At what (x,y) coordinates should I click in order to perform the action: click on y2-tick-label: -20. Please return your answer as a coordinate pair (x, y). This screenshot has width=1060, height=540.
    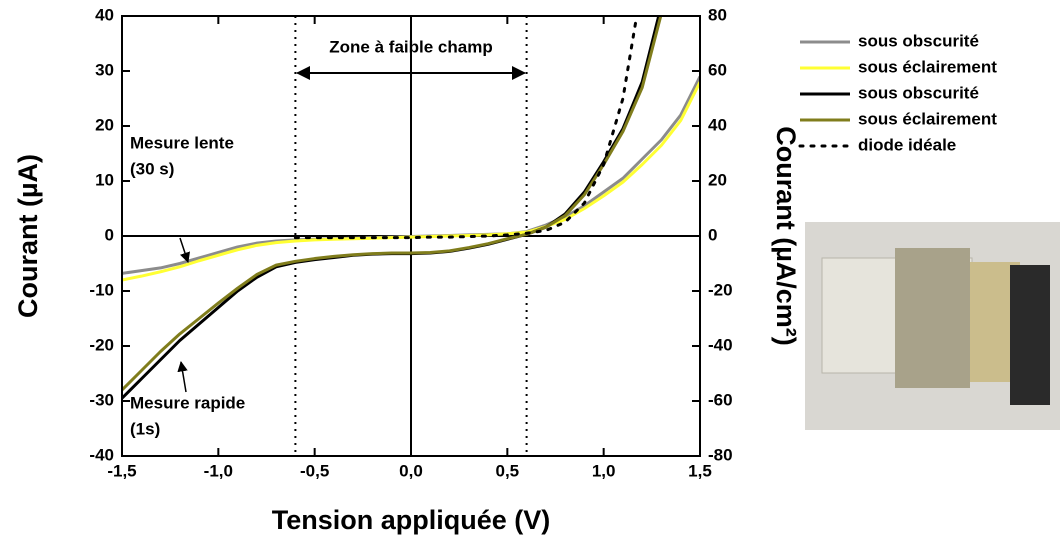
    Looking at the image, I should click on (720, 289).